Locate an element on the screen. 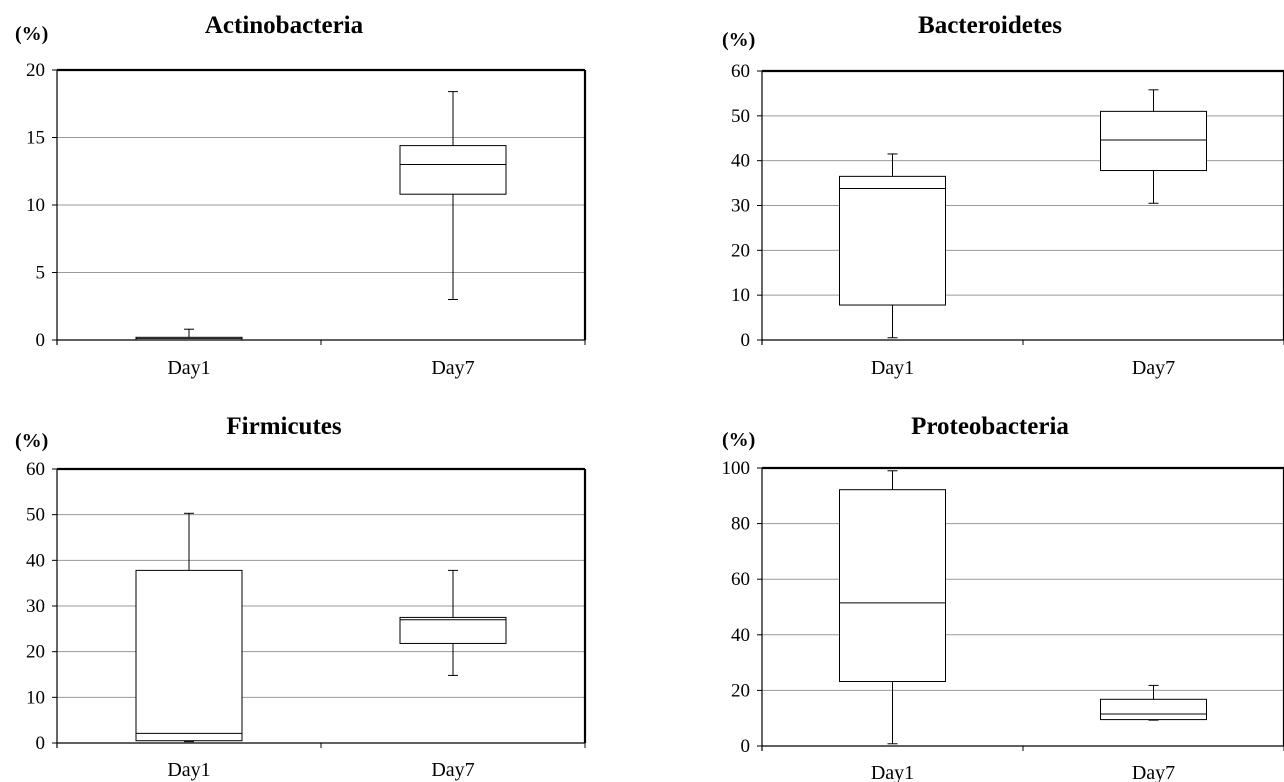  y-tick-label: 15 is located at coordinates (35, 138).